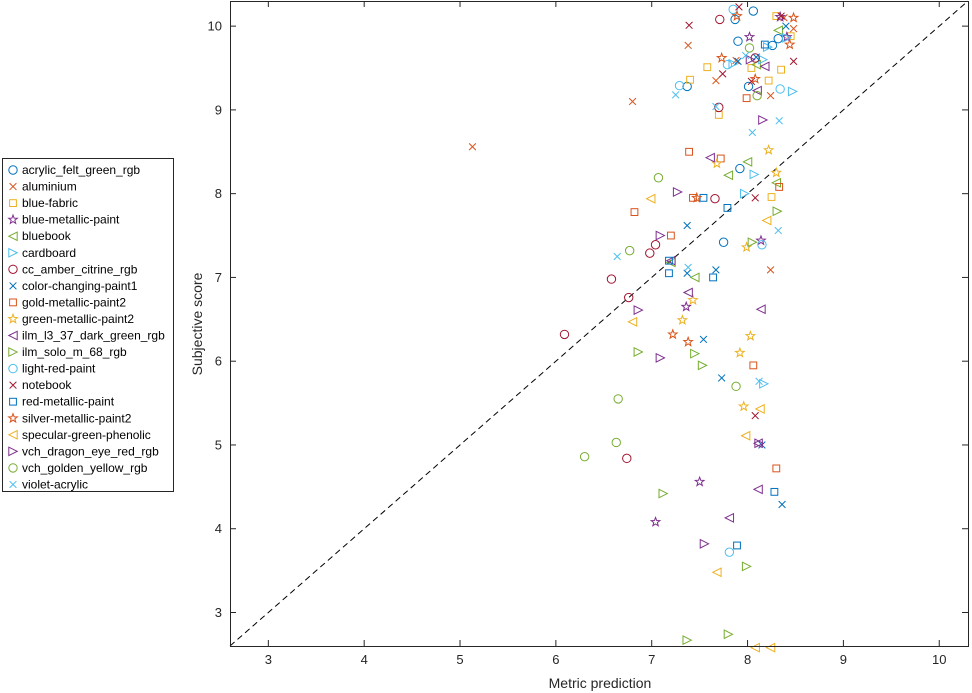 The width and height of the screenshot is (972, 693). Describe the element at coordinates (600, 683) in the screenshot. I see `x-axis-label: Metric prediction` at that location.